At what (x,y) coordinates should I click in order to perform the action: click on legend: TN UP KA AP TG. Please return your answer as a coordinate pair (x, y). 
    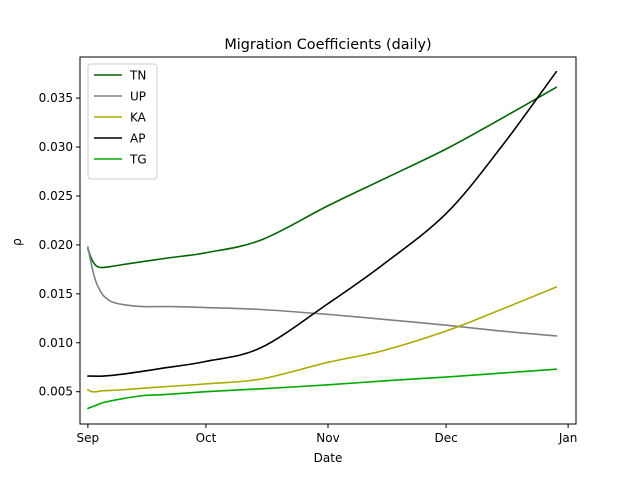
    Looking at the image, I should click on (122, 121).